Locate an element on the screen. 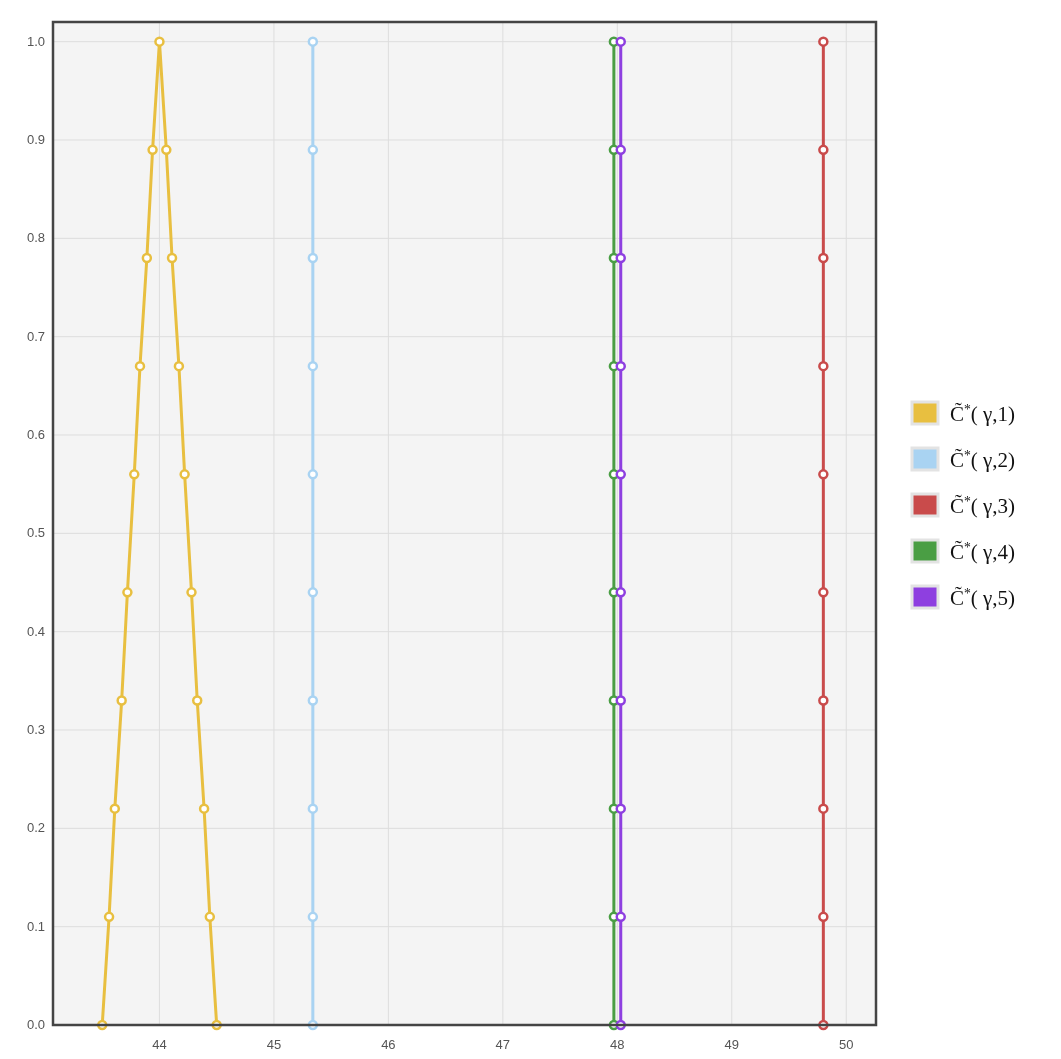 The image size is (1061, 1059). x-tick-label: 49 is located at coordinates (732, 1044).